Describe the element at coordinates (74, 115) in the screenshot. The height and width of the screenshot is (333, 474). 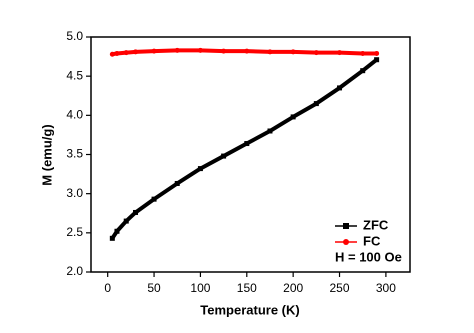
I see `y-tick-label: 4.0` at that location.